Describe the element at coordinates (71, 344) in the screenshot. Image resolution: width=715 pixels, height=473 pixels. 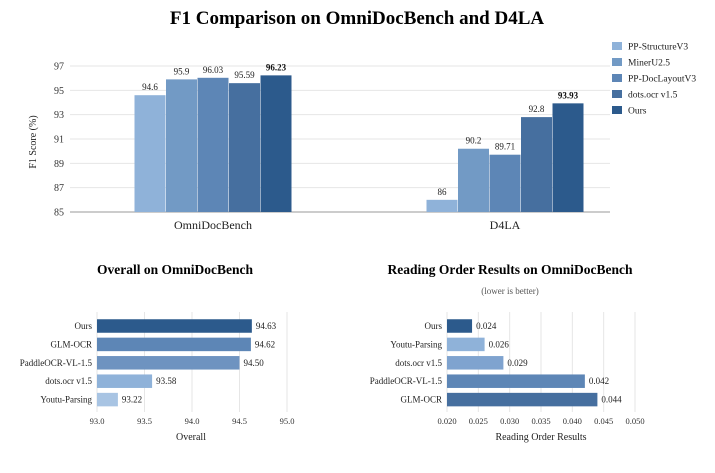
I see `left-category-label: GLM-OCR` at that location.